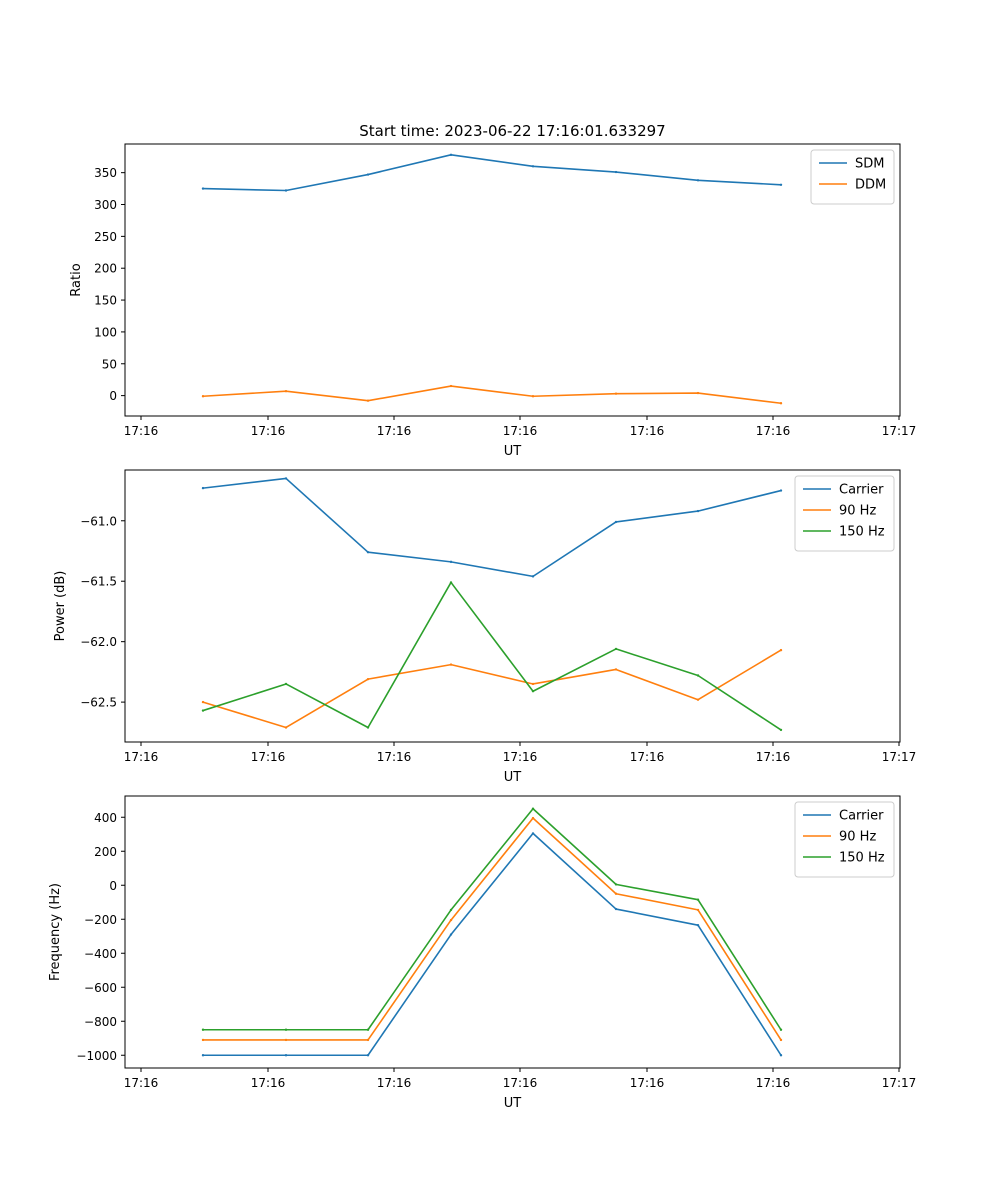  Describe the element at coordinates (105, 818) in the screenshot. I see `y-tick-label: 400` at that location.